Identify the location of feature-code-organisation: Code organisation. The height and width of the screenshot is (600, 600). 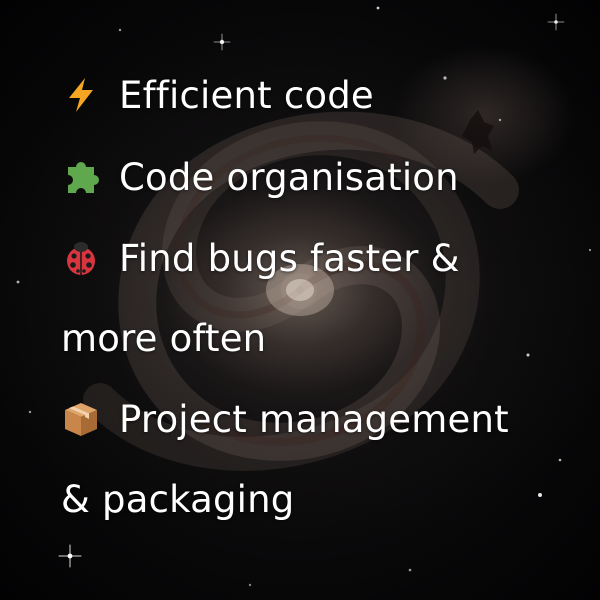
(260, 177).